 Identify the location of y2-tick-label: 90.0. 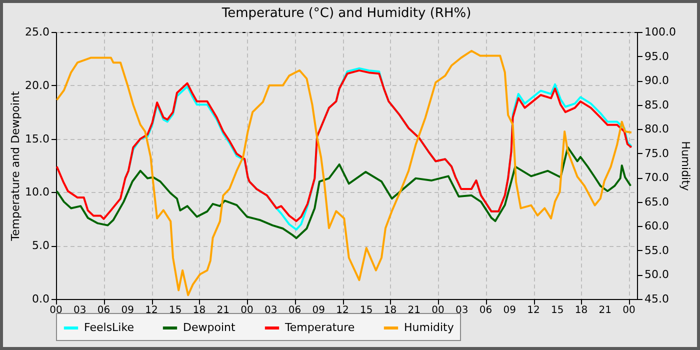
(656, 81).